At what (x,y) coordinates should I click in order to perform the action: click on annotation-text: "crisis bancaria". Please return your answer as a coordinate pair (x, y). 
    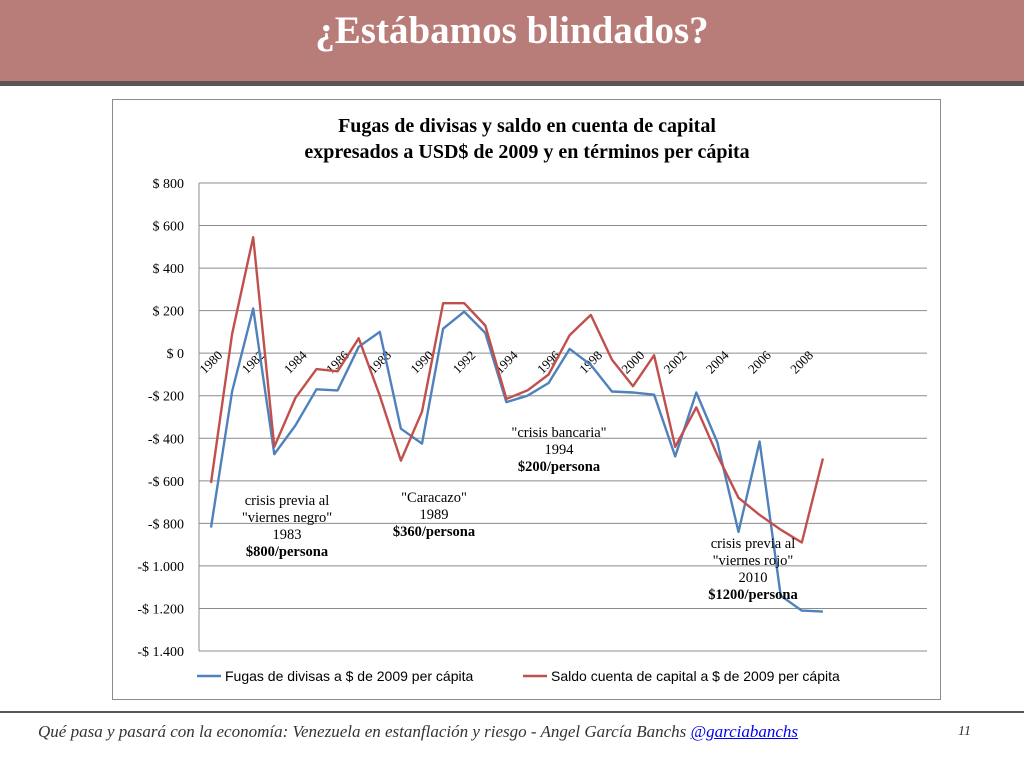
    Looking at the image, I should click on (558, 433).